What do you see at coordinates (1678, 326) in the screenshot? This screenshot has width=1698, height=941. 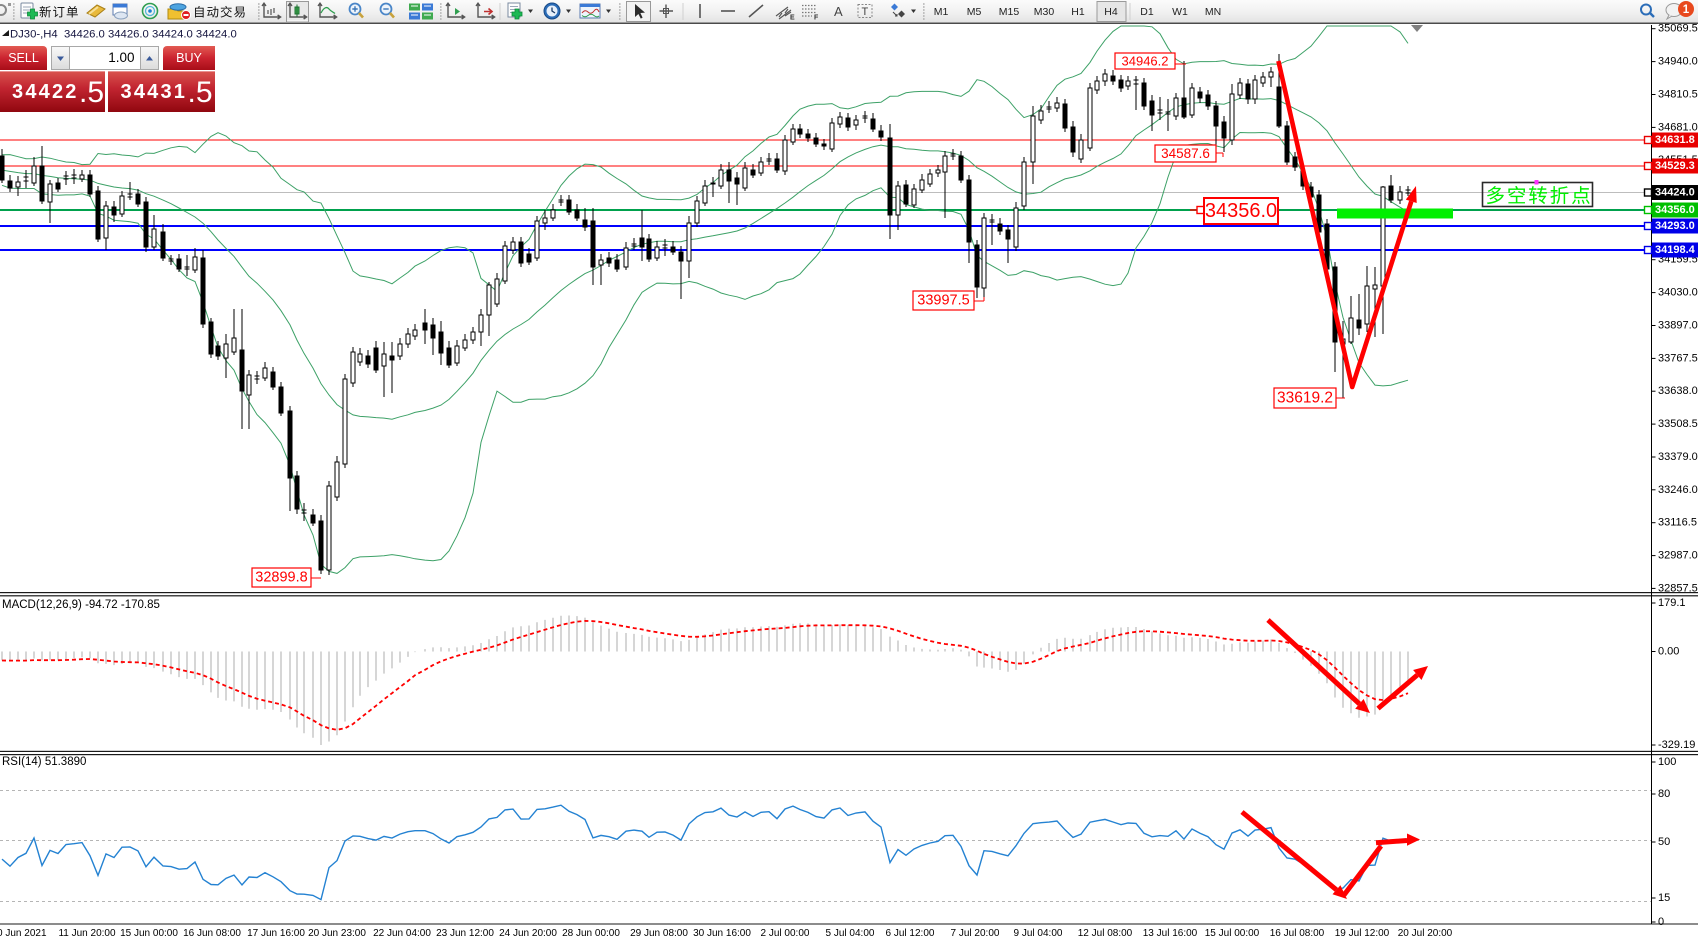 I see `svg-text: 33897.0` at bounding box center [1678, 326].